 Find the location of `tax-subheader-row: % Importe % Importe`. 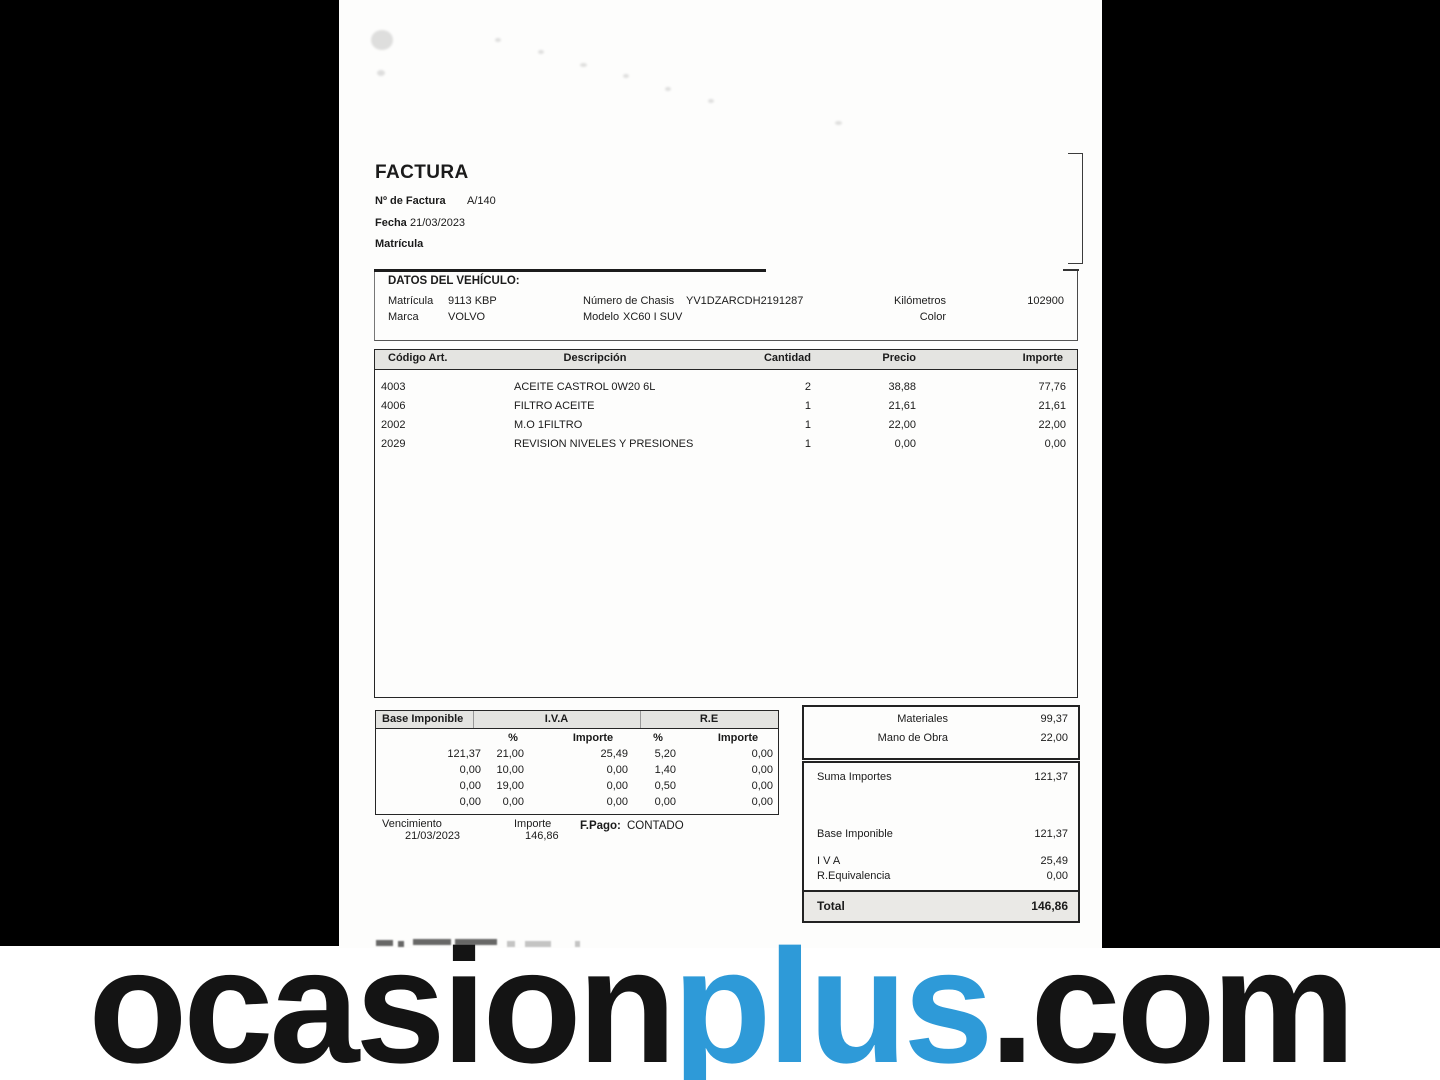

tax-subheader-row: % Importe % Importe is located at coordinates (577, 739).